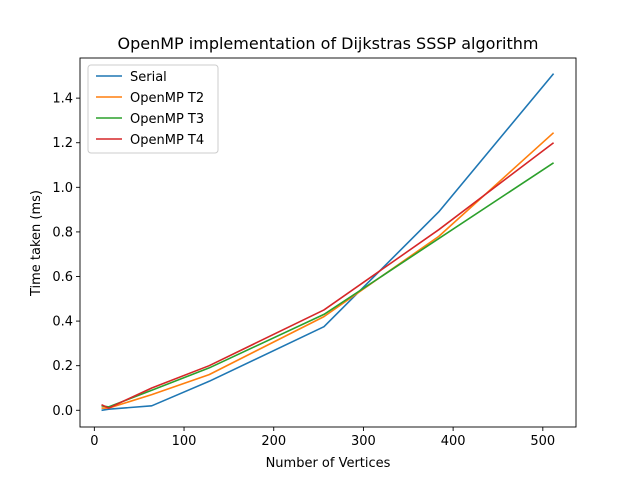  I want to click on x-tick-label: 400, so click(453, 441).